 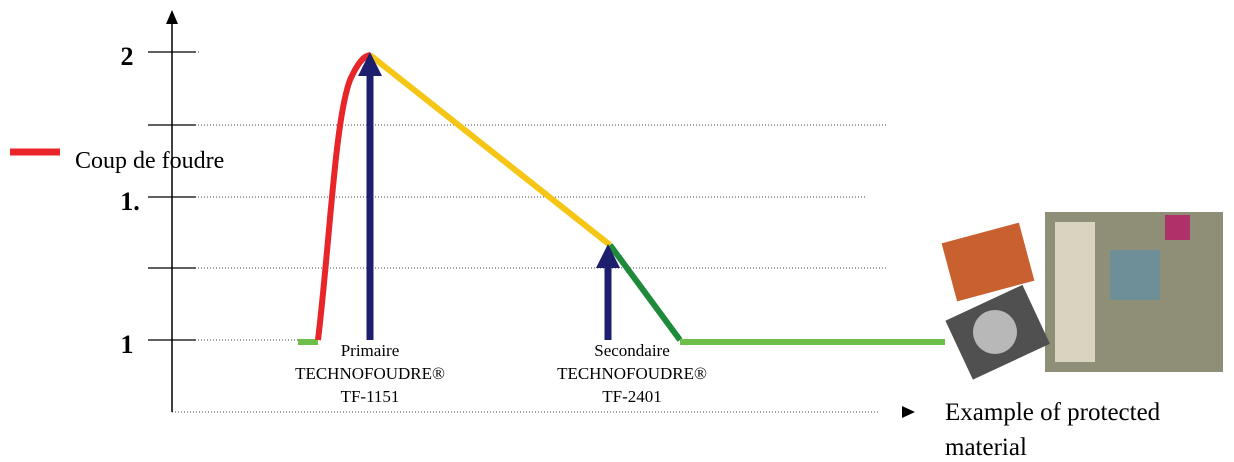 What do you see at coordinates (1135, 275) in the screenshot?
I see `chip` at bounding box center [1135, 275].